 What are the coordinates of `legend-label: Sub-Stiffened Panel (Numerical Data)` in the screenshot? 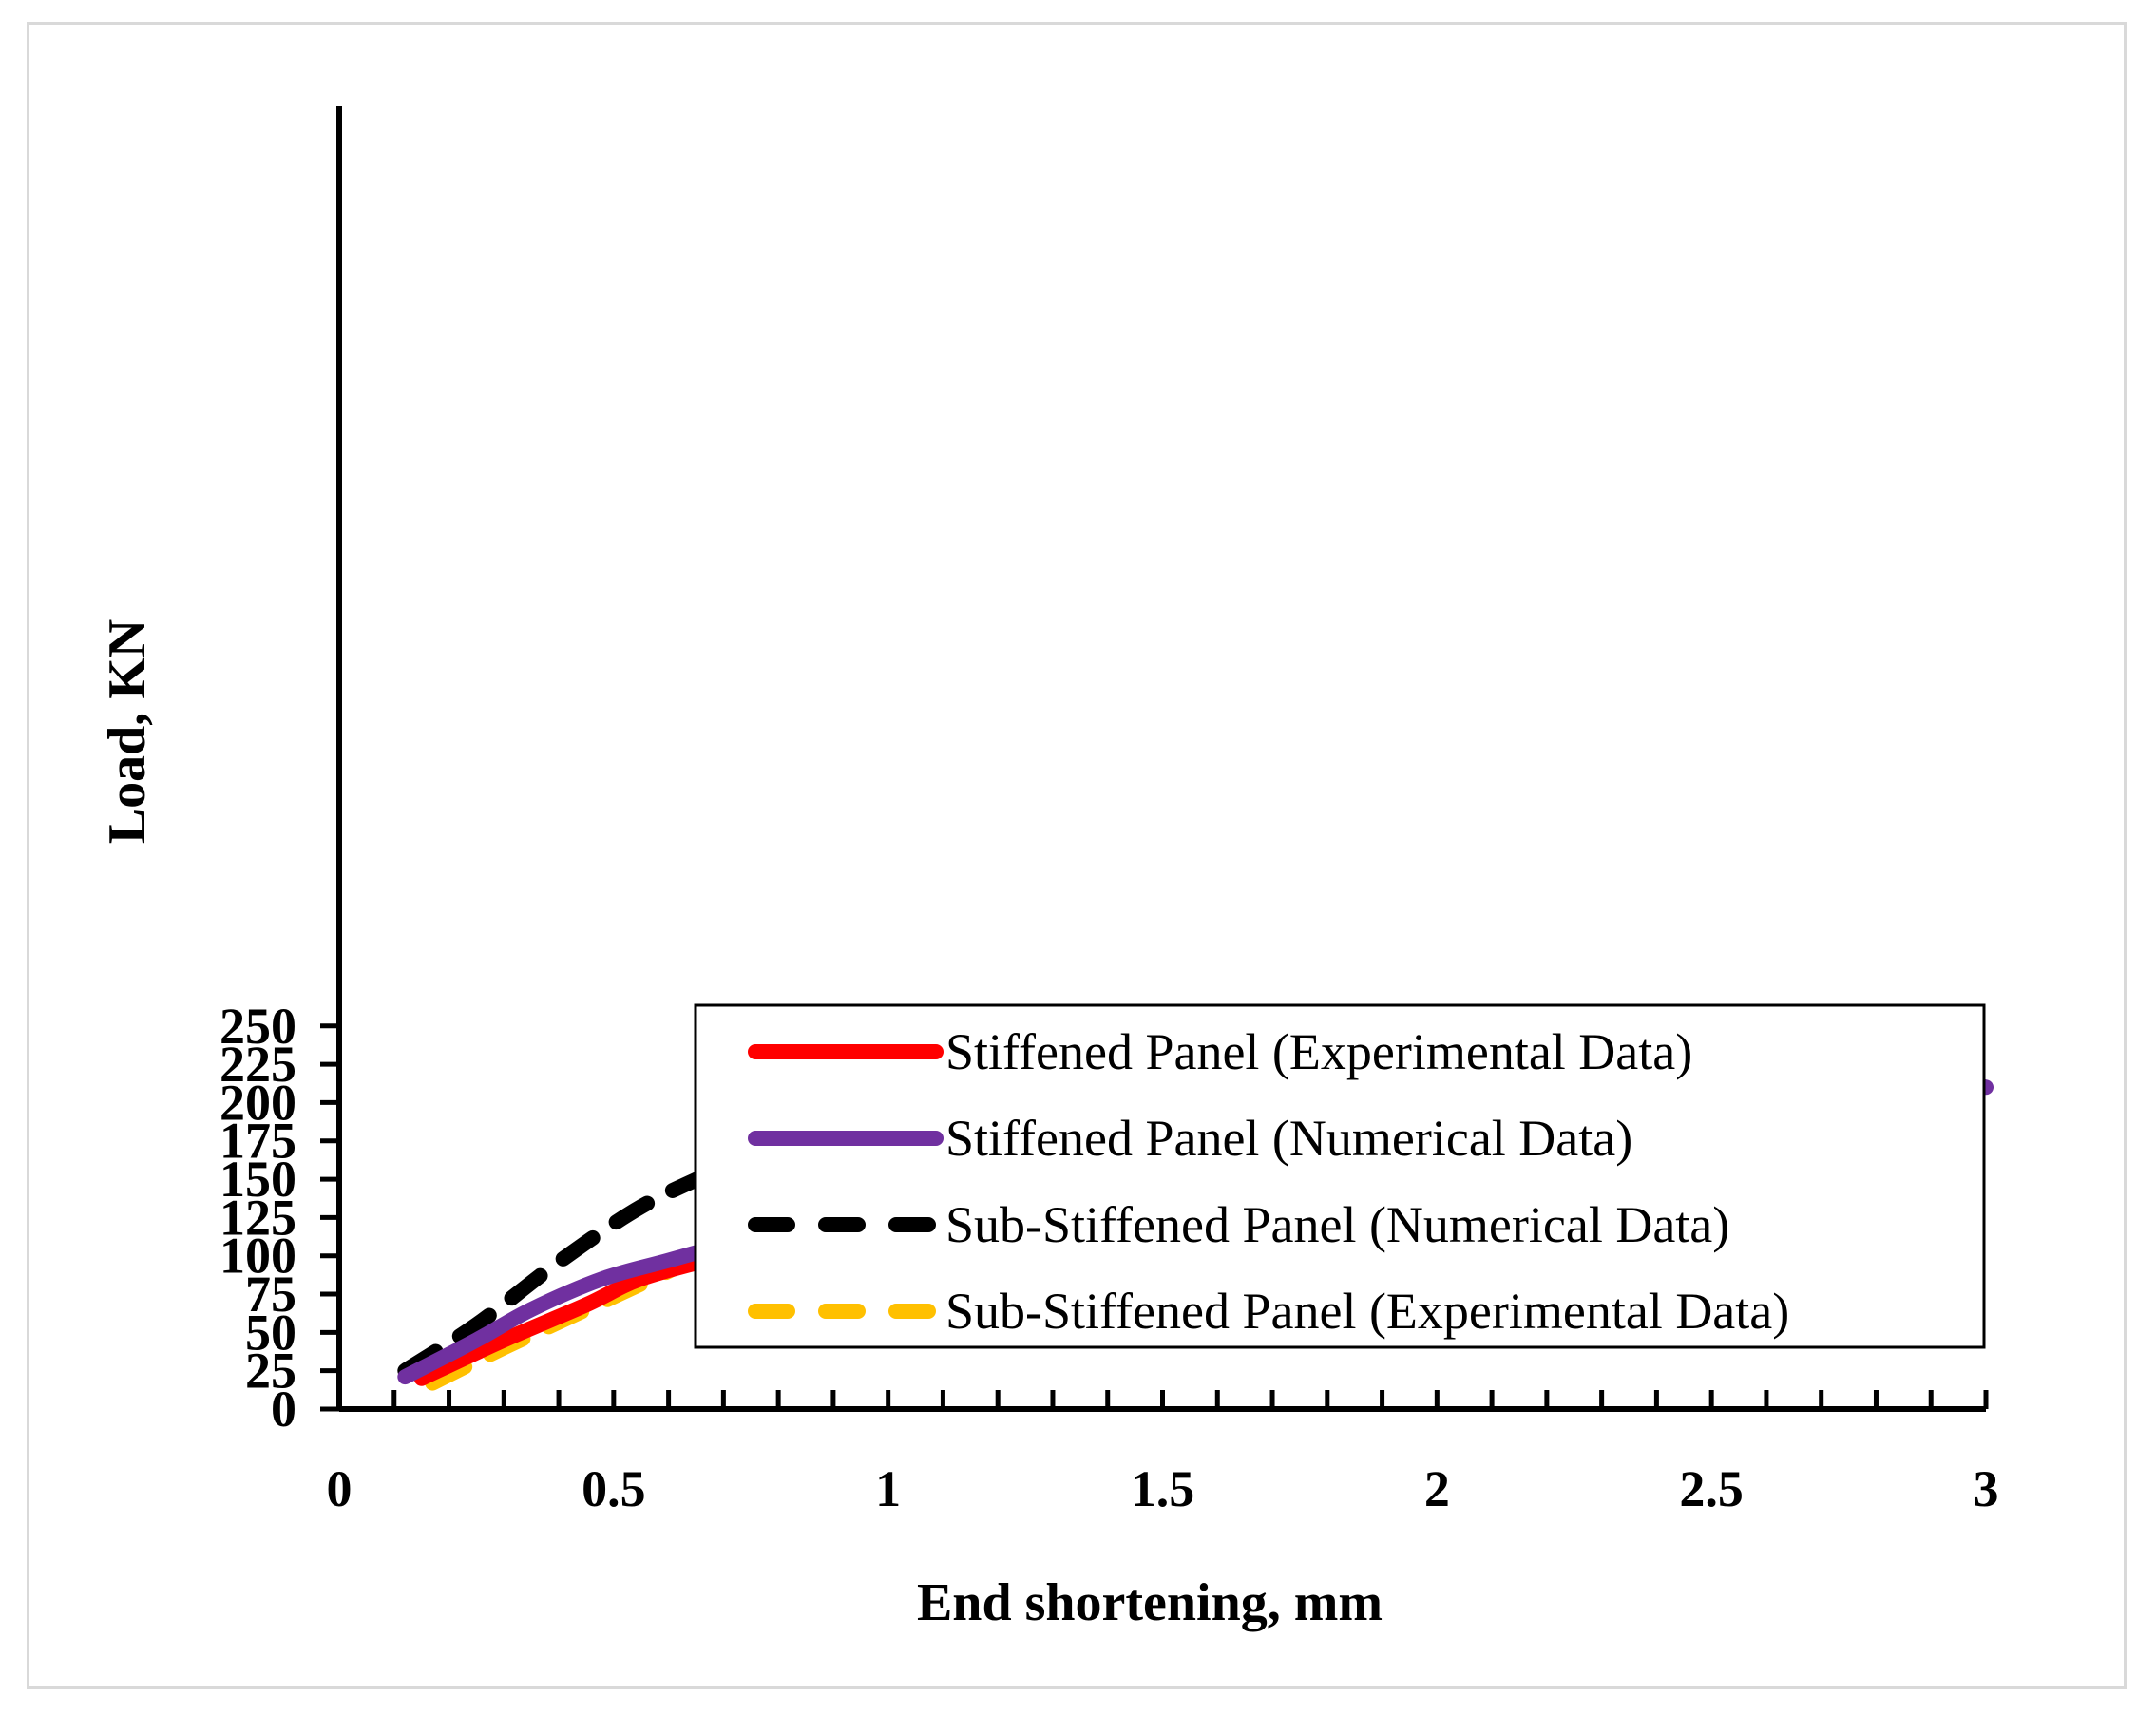 It's located at (1337, 1224).